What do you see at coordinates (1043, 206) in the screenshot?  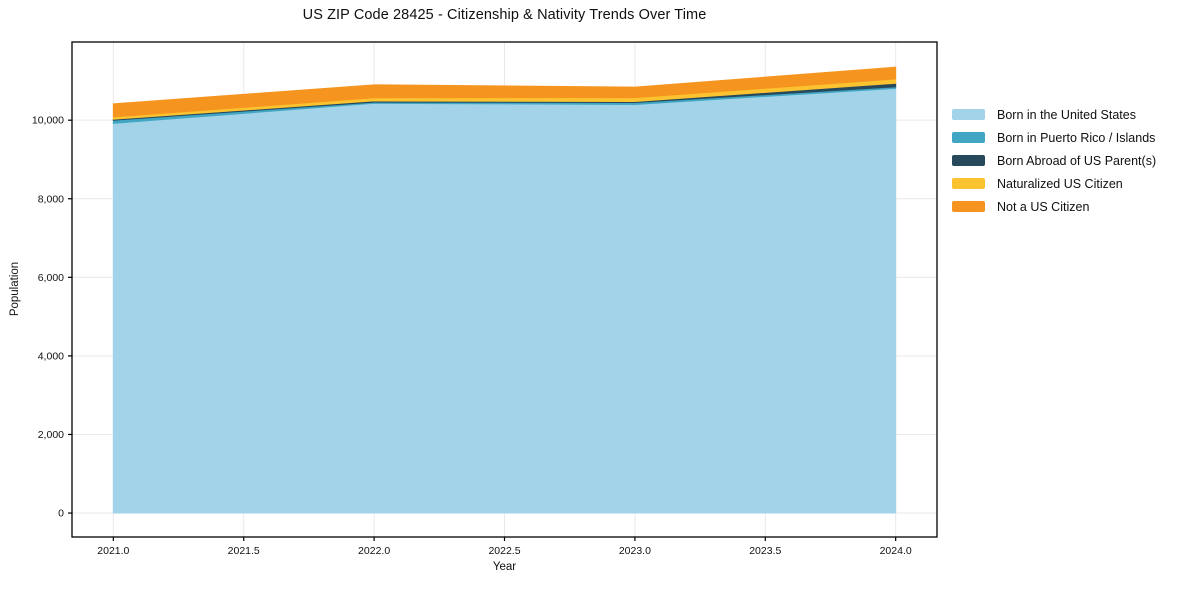 I see `legend-label: Not a US Citizen` at bounding box center [1043, 206].